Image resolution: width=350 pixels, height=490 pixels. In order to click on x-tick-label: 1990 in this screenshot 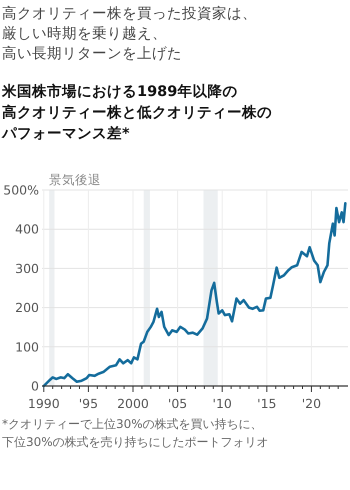, I will do `click(44, 403)`.